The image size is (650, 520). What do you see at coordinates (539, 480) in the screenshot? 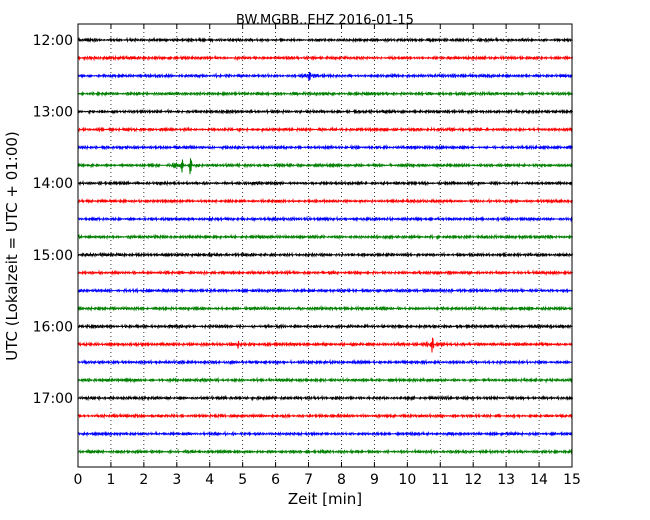
I see `x-tick-label: 14` at bounding box center [539, 480].